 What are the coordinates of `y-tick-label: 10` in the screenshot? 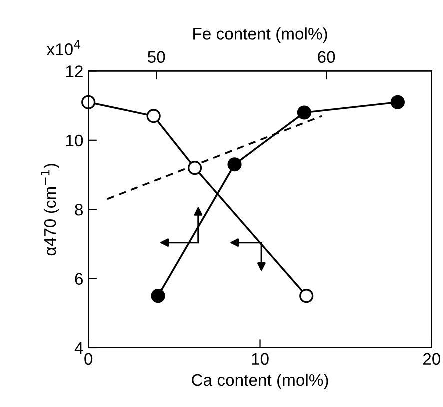 It's located at (75, 140).